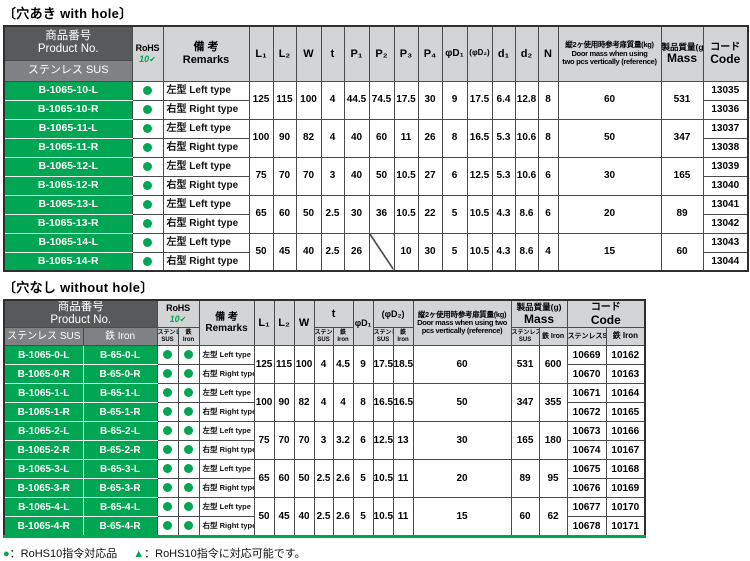 The width and height of the screenshot is (750, 561). What do you see at coordinates (343, 403) in the screenshot?
I see `cell-t-iron: 4` at bounding box center [343, 403].